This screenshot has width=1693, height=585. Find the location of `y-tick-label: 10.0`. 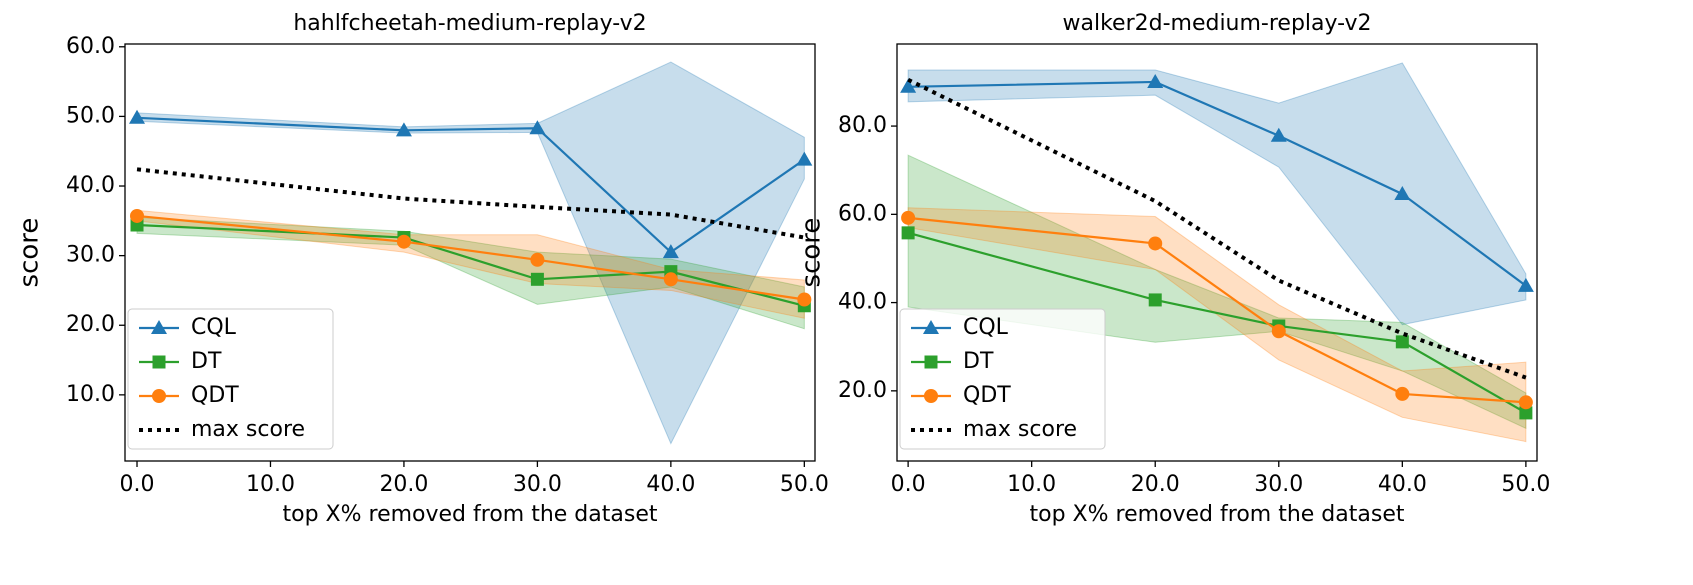

y-tick-label: 10.0 is located at coordinates (90, 394).